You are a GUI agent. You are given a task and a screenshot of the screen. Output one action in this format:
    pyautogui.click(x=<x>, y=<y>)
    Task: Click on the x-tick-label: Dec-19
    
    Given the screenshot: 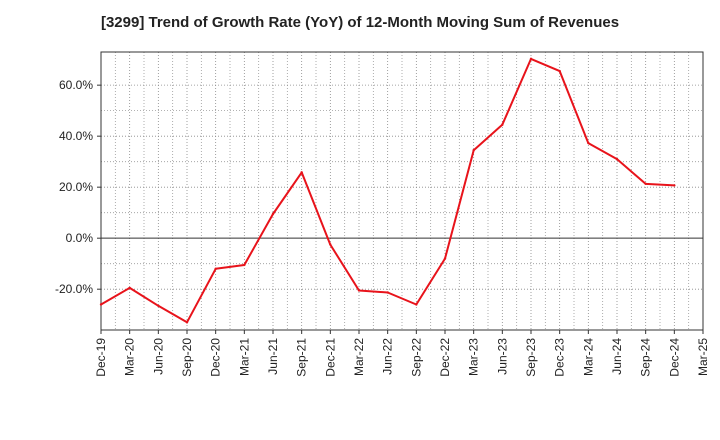 What is the action you would take?
    pyautogui.click(x=101, y=357)
    